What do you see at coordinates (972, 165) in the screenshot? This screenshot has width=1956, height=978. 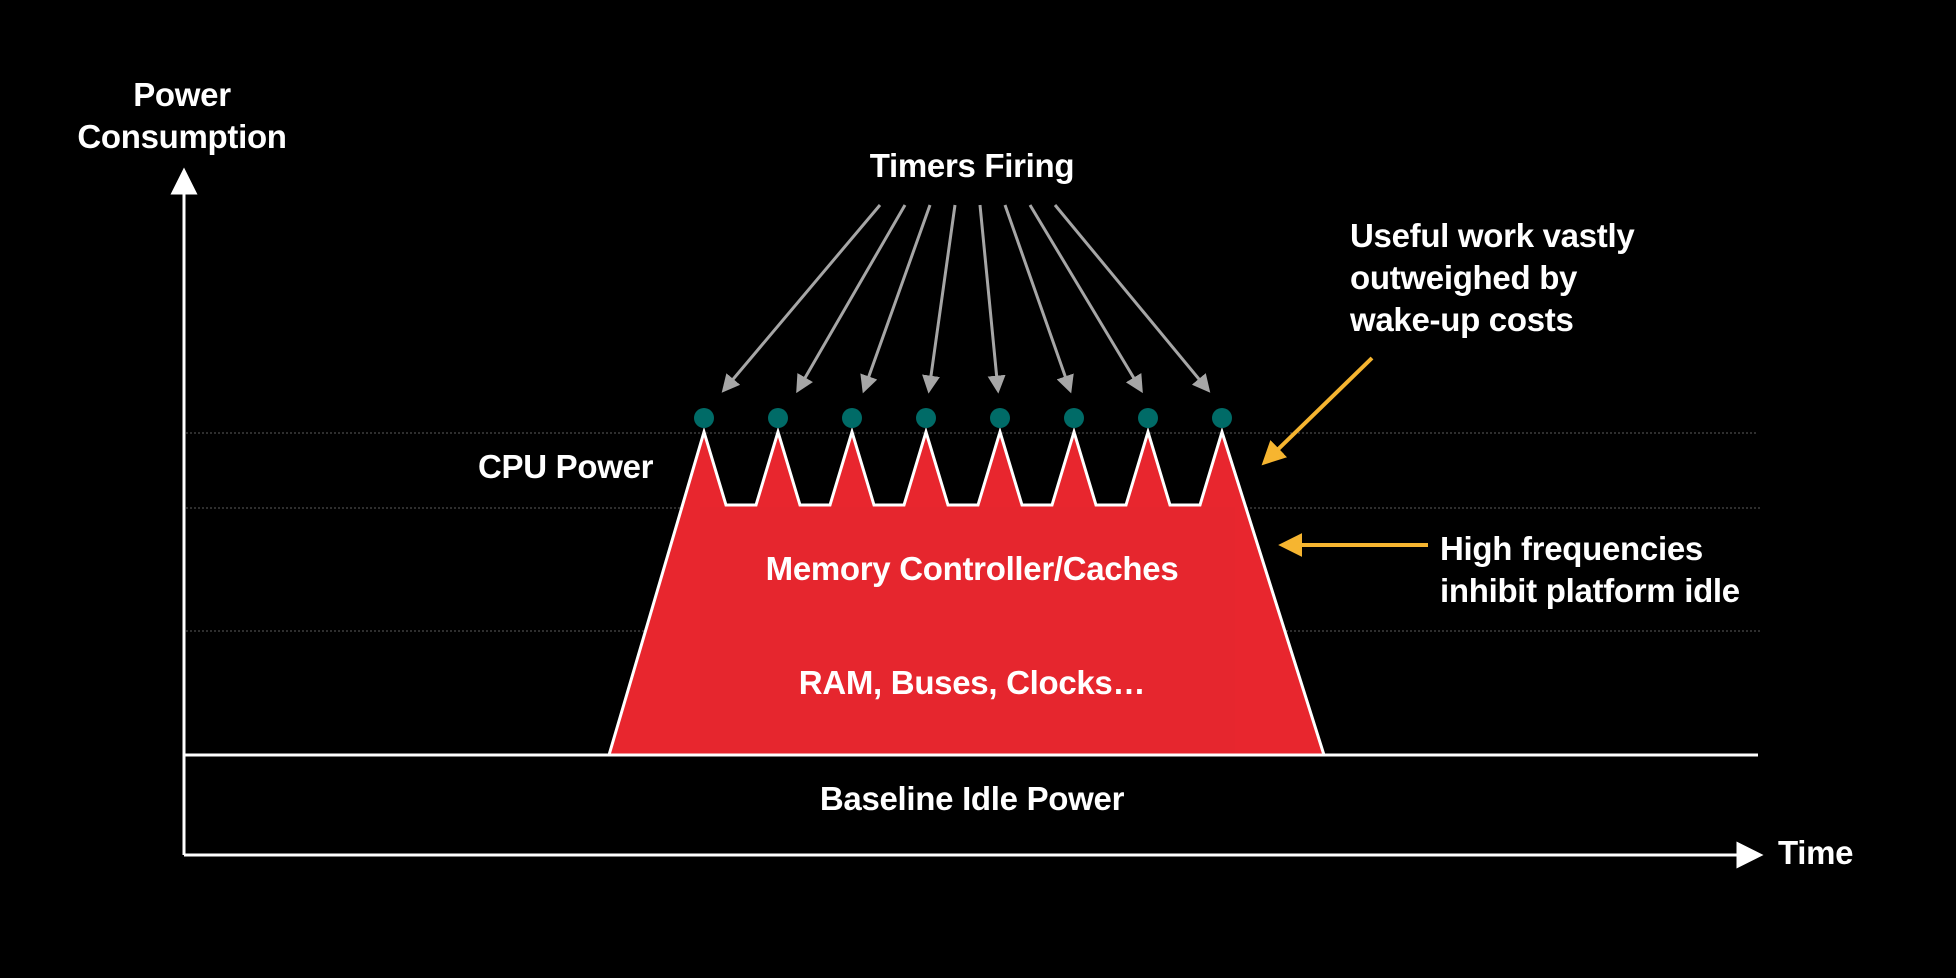 I see `timers-firing-label: Timers Firing` at bounding box center [972, 165].